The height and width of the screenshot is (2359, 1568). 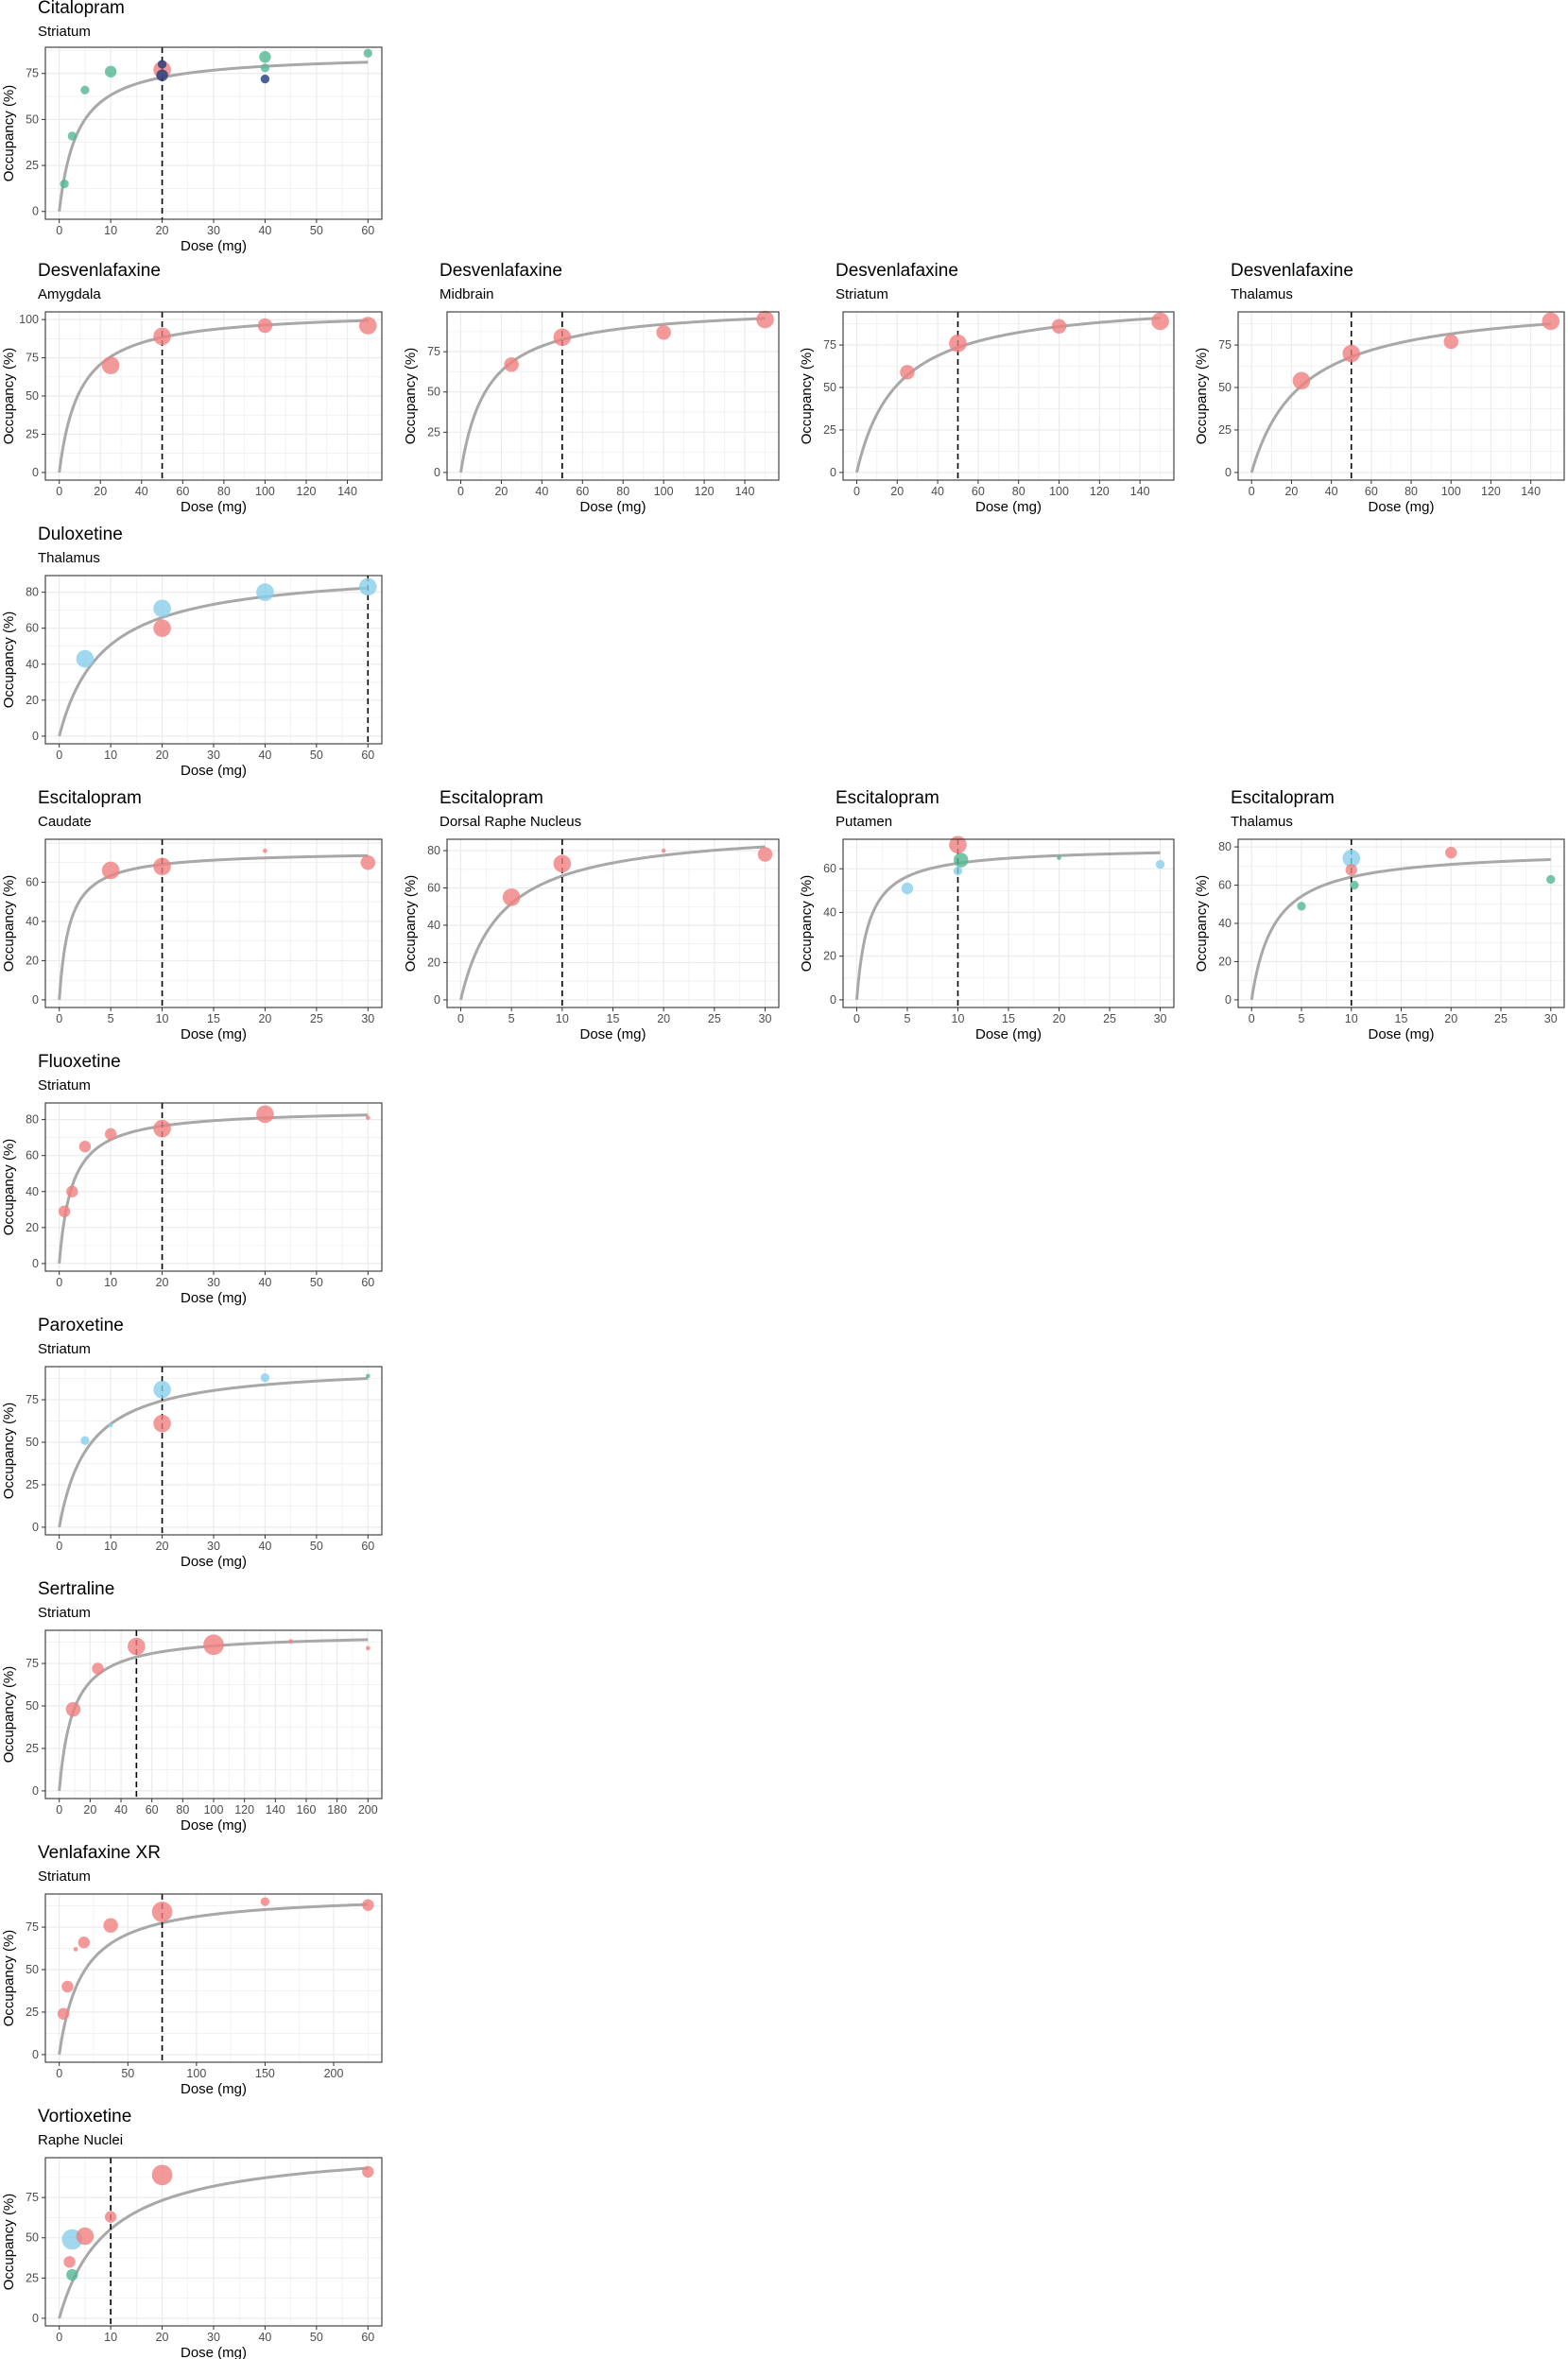 What do you see at coordinates (613, 396) in the screenshot?
I see `plot-background` at bounding box center [613, 396].